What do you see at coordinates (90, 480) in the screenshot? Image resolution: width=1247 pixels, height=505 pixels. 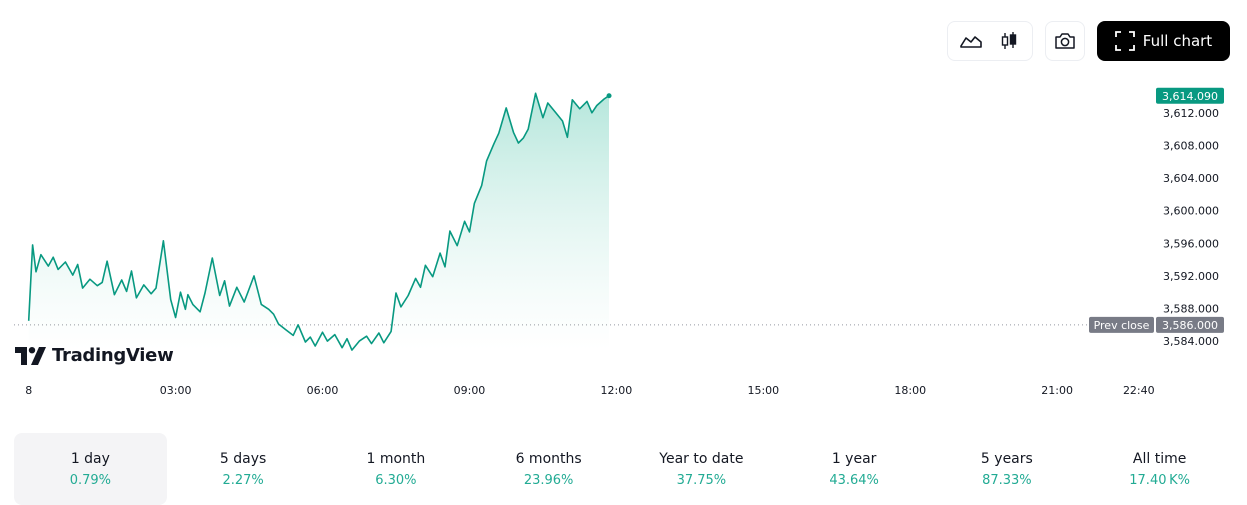 I see `period-change: 0.79%` at bounding box center [90, 480].